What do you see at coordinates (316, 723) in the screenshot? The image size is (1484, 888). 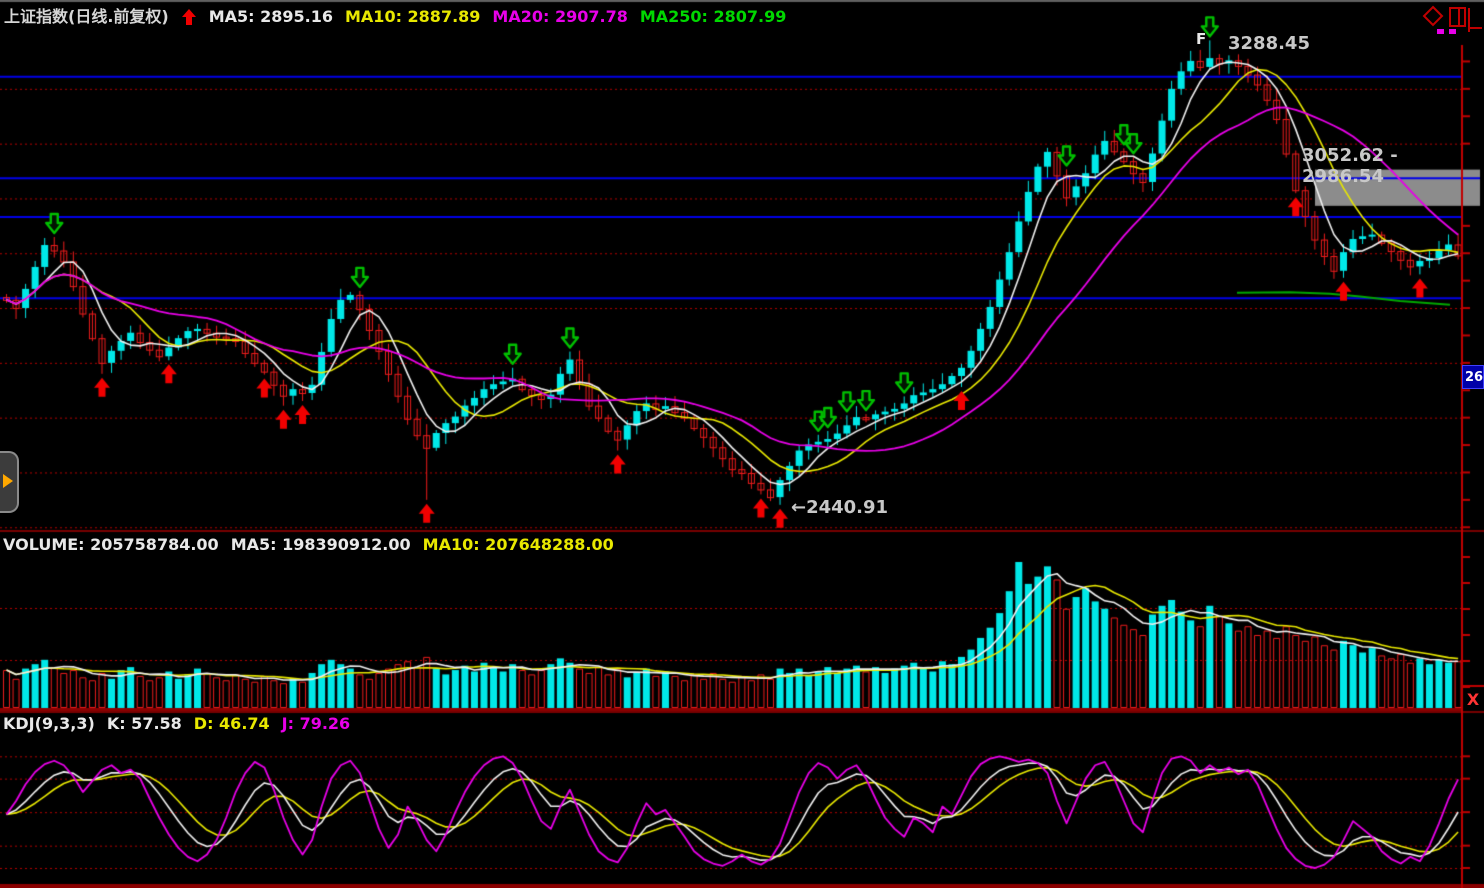 I see `kdj-j-label: J: 79.26` at bounding box center [316, 723].